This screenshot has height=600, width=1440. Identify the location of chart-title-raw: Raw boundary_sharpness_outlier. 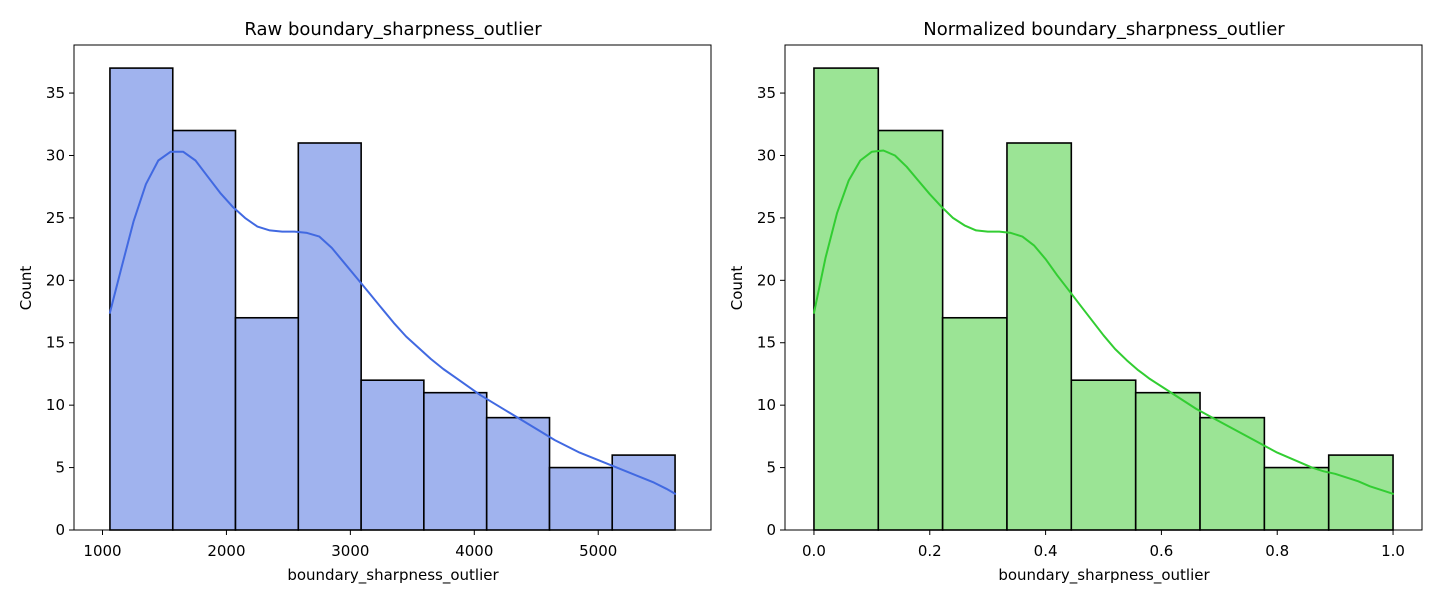
(393, 29).